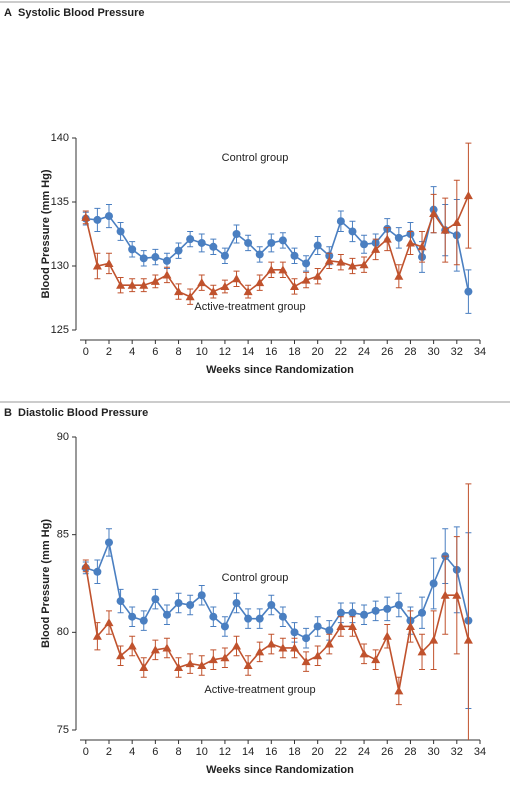  What do you see at coordinates (8, 413) in the screenshot?
I see `panel-letter: B` at bounding box center [8, 413].